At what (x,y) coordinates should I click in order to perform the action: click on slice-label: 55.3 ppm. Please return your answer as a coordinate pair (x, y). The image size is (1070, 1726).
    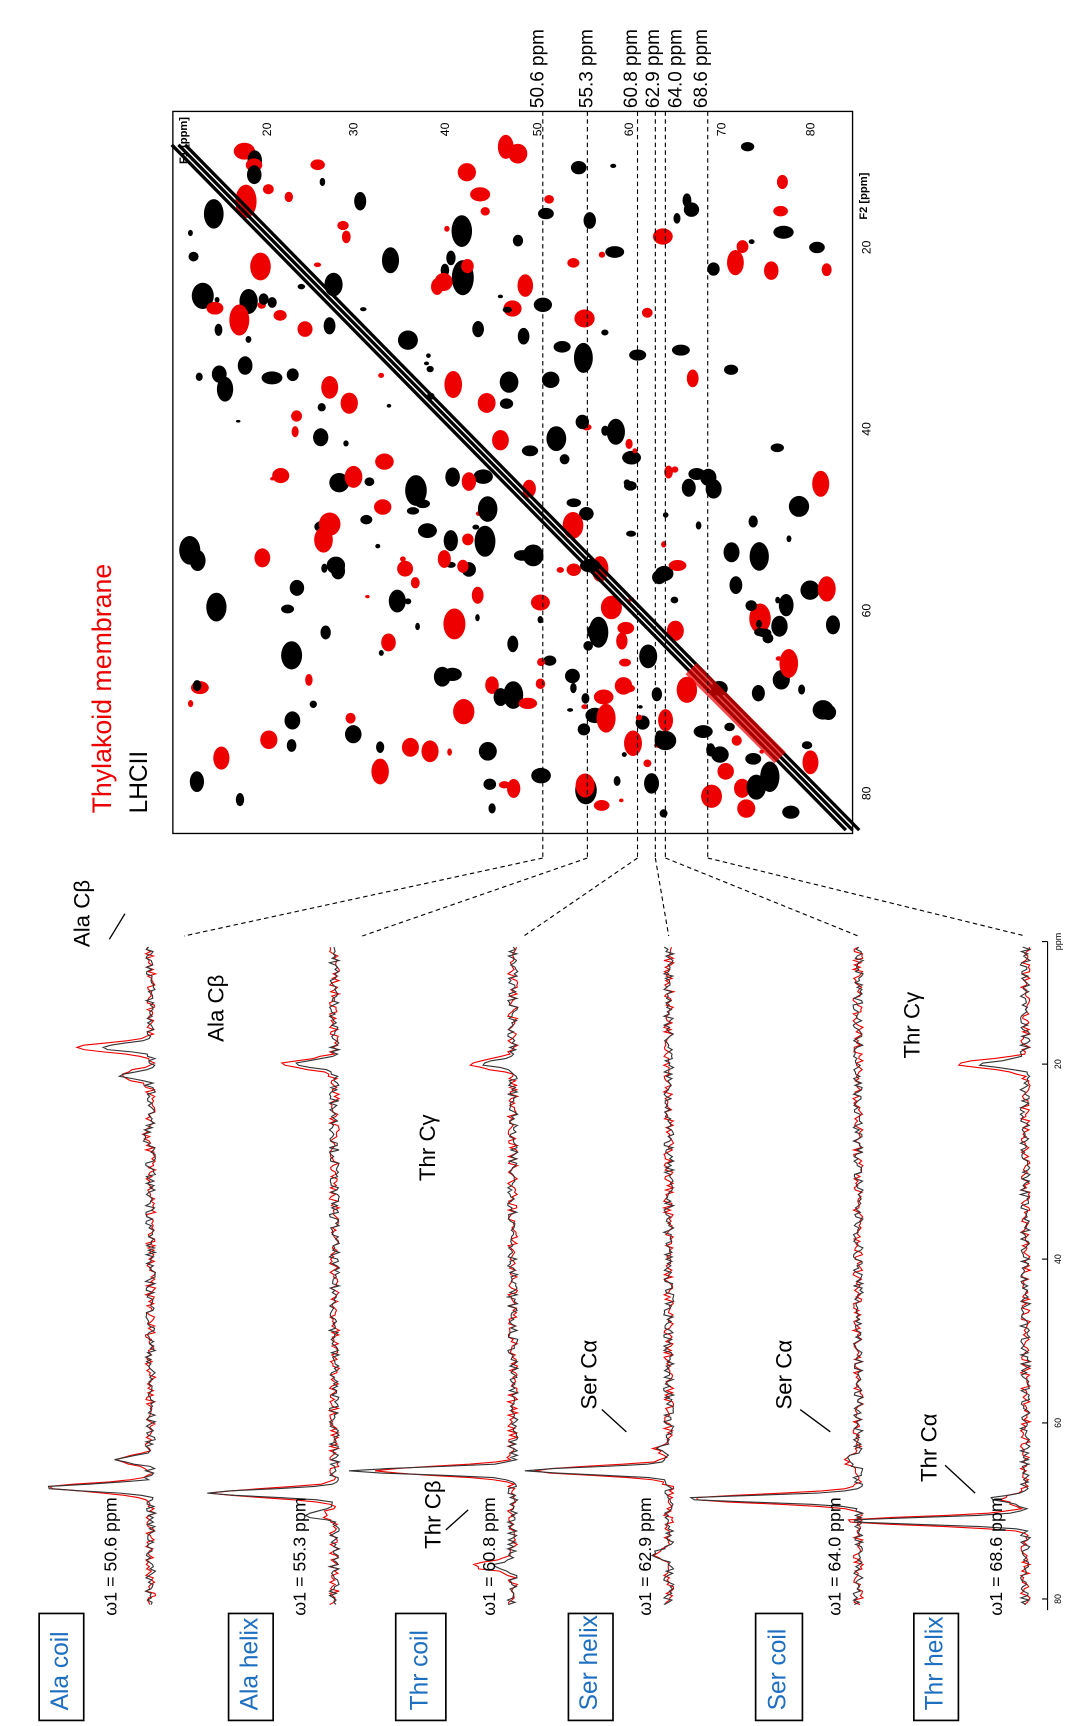
    Looking at the image, I should click on (586, 68).